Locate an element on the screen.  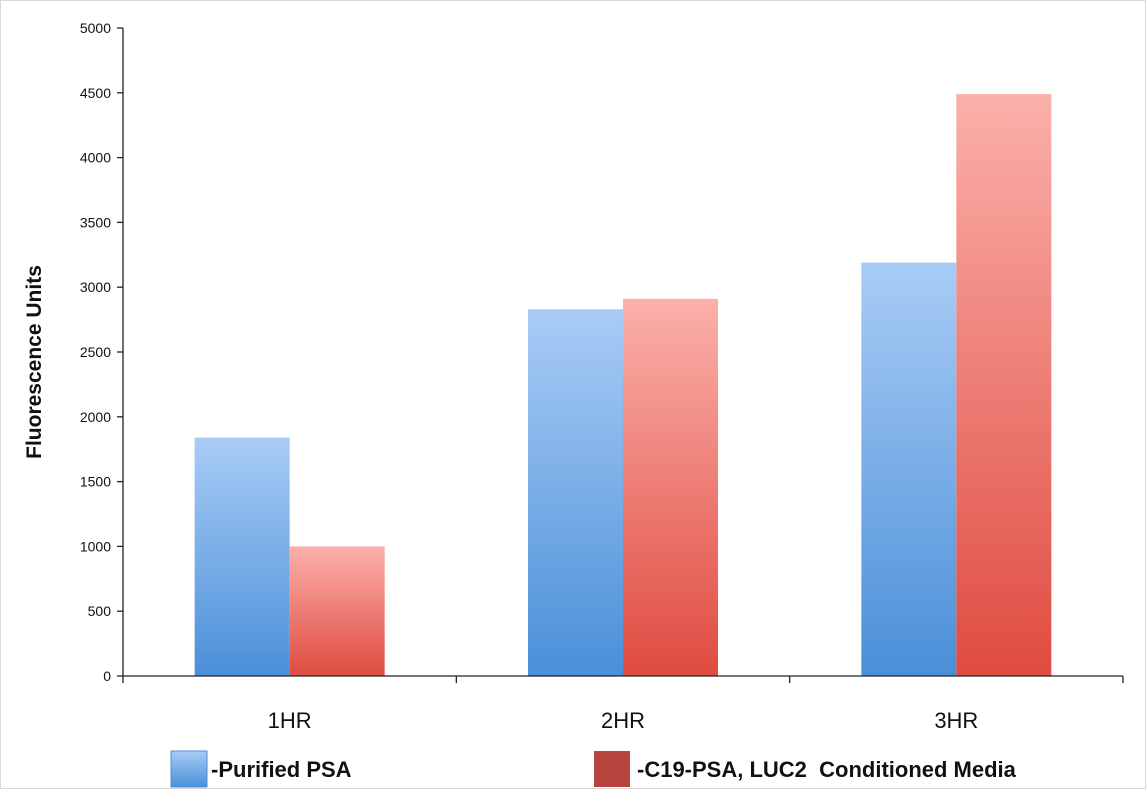
bar-c19-psa-2hr is located at coordinates (670, 487).